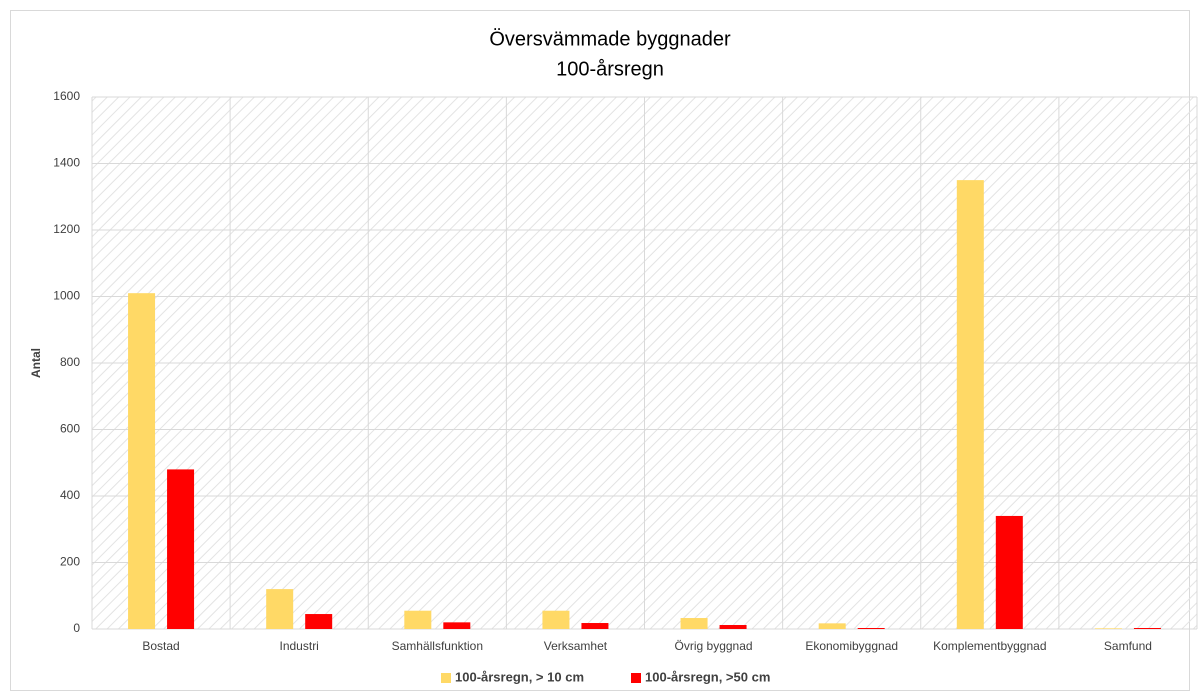 The image size is (1200, 692). Describe the element at coordinates (851, 646) in the screenshot. I see `x-tick-label: Ekonomibyggnad` at that location.